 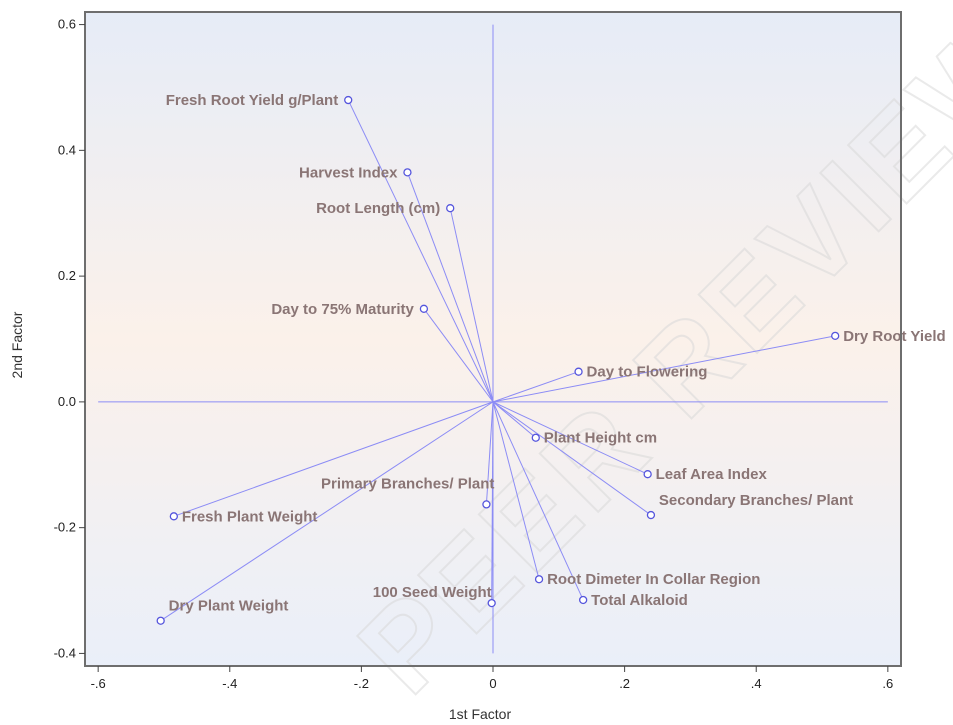 I want to click on point-label: Day to Flowering, so click(x=647, y=372).